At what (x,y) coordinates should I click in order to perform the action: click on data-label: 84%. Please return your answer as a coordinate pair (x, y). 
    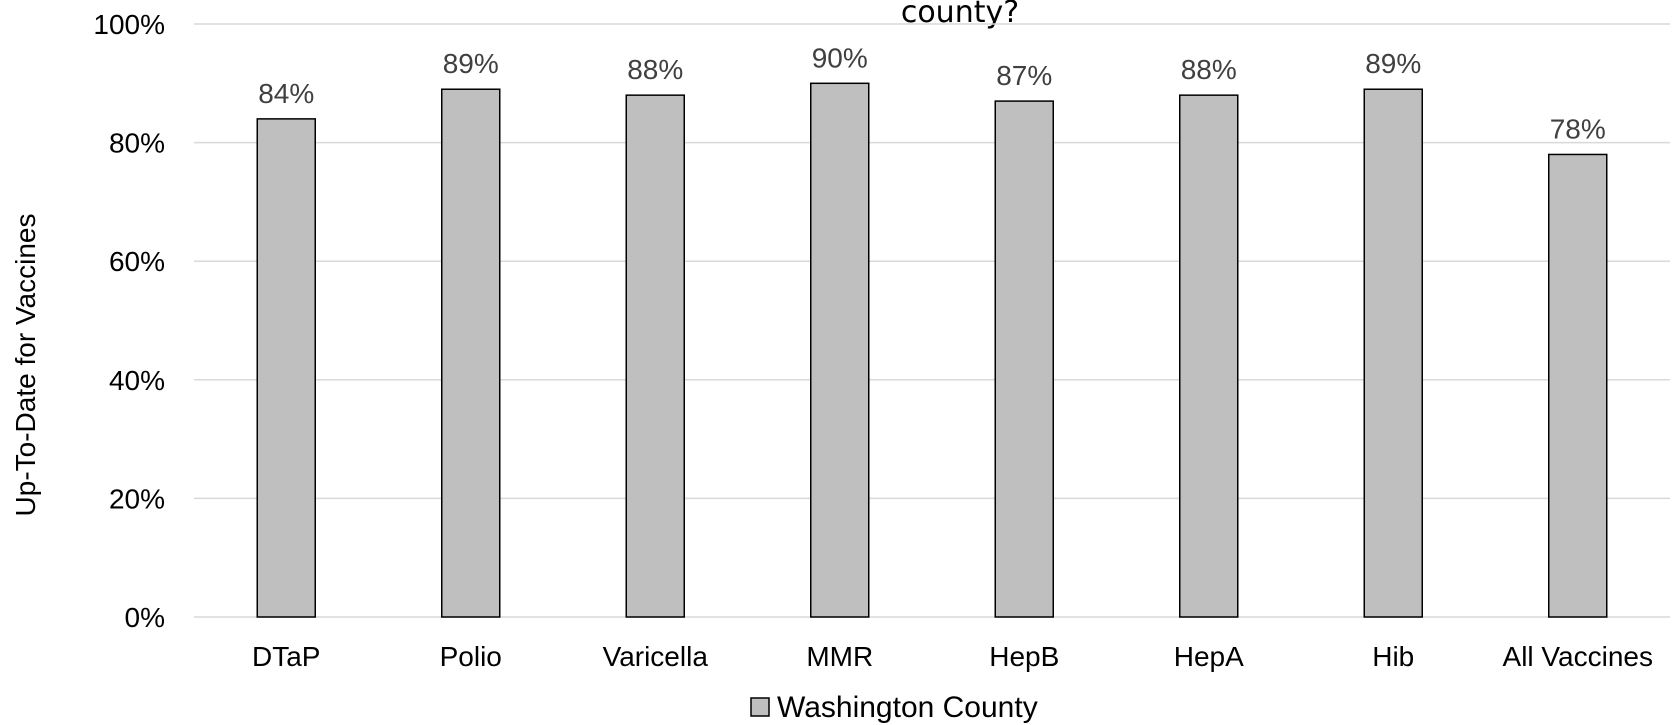
    Looking at the image, I should click on (286, 93).